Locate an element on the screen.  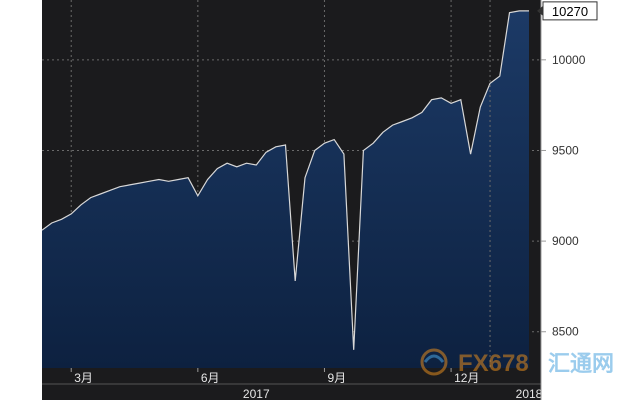
y-axis: 8500 9000 9500 10000 10270 is located at coordinates (567, 200).